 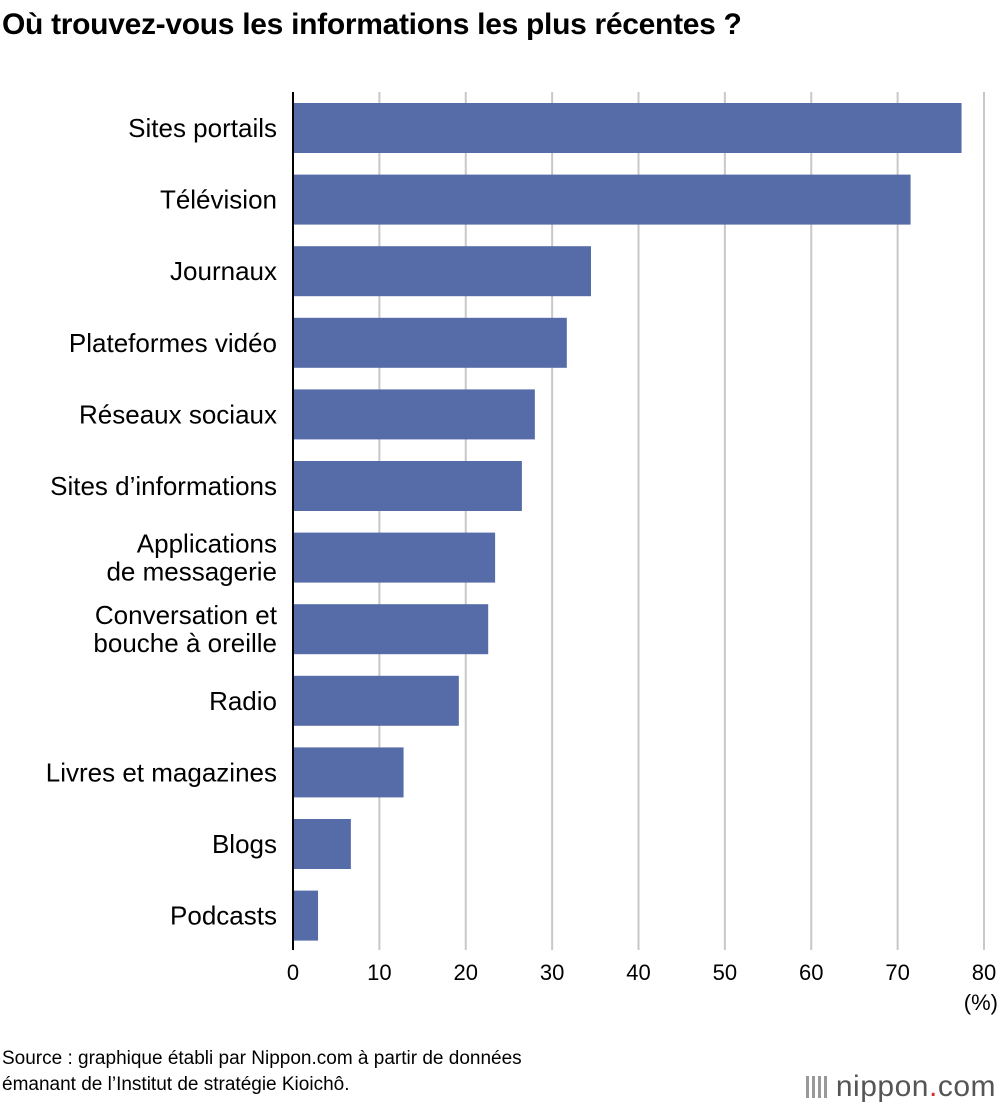 I want to click on x-tick-label: 40, so click(x=638, y=972).